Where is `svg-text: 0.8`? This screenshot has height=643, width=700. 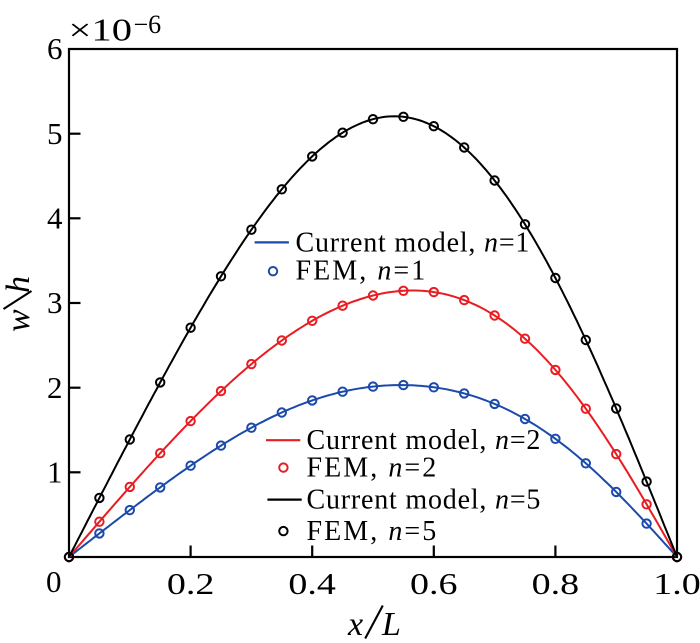
svg-text: 0.8 is located at coordinates (556, 583).